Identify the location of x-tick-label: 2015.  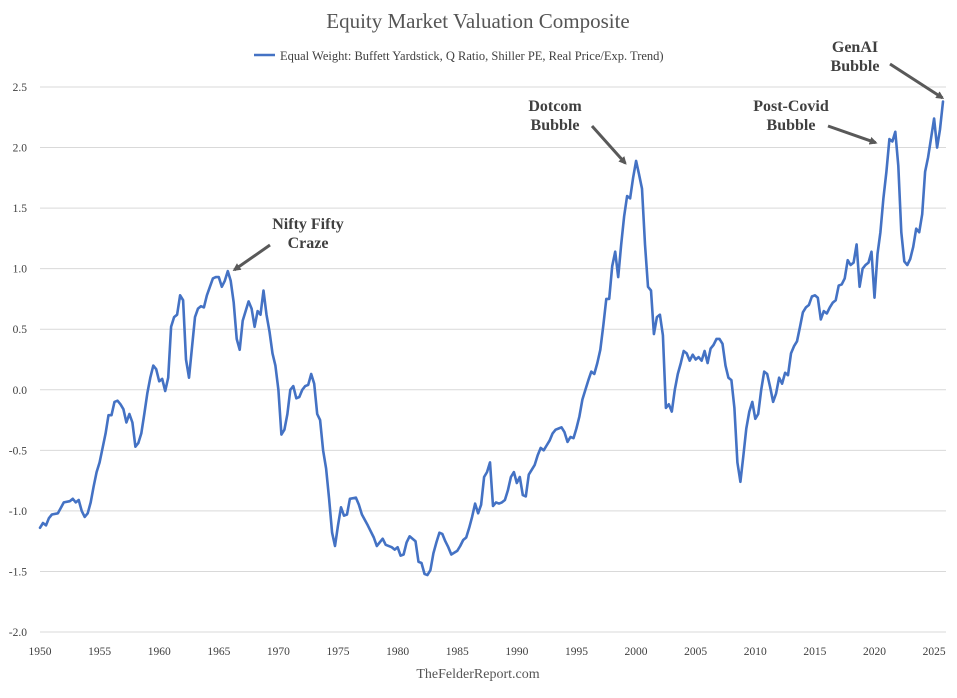
(814, 652).